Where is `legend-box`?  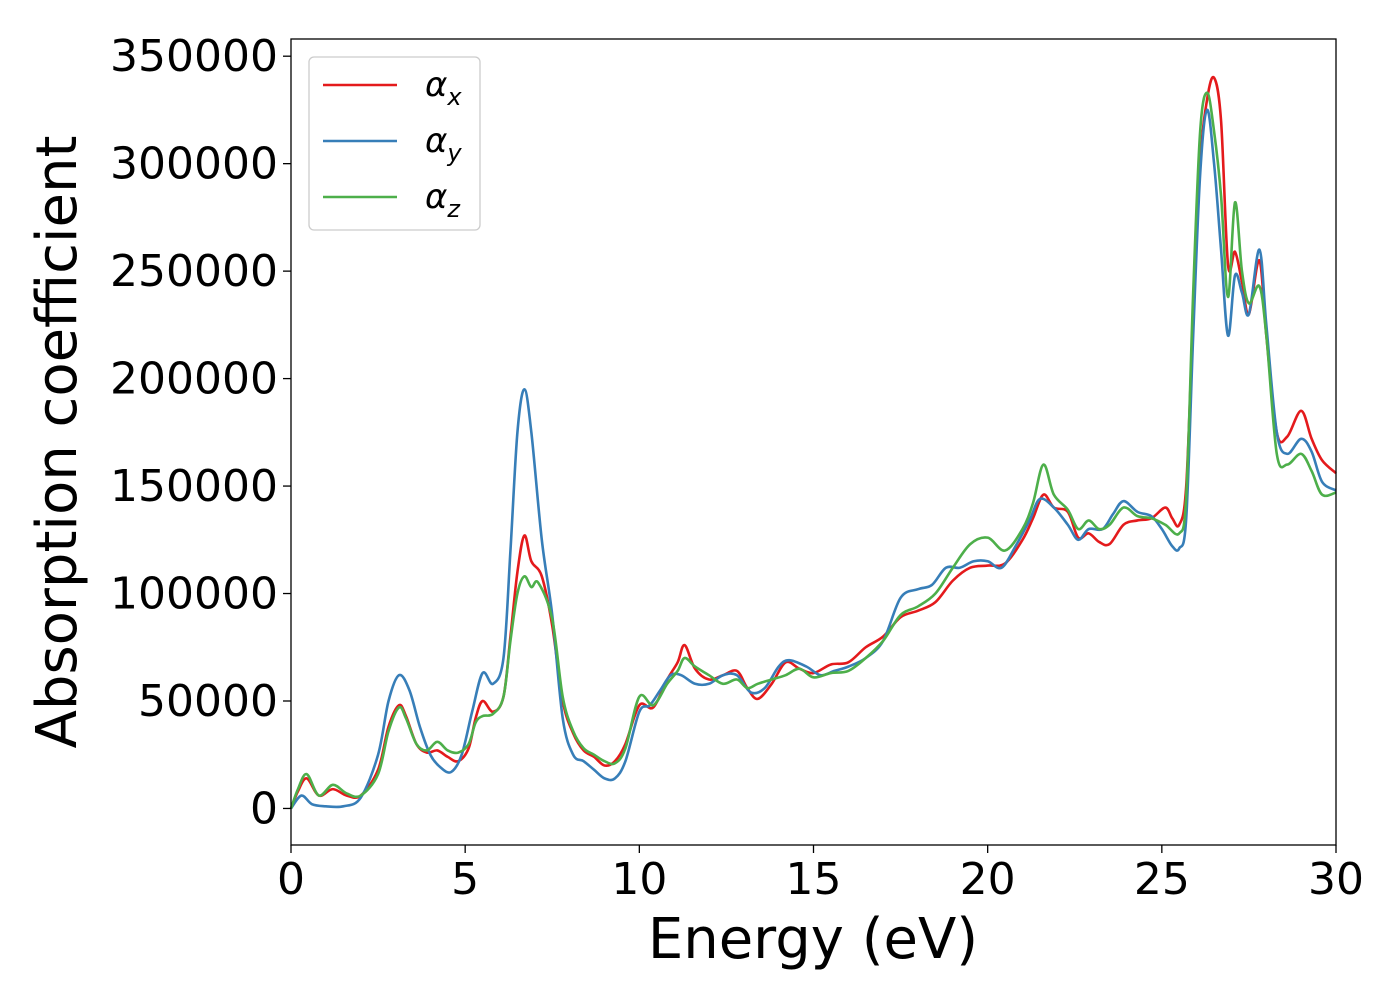
legend-box is located at coordinates (394, 143).